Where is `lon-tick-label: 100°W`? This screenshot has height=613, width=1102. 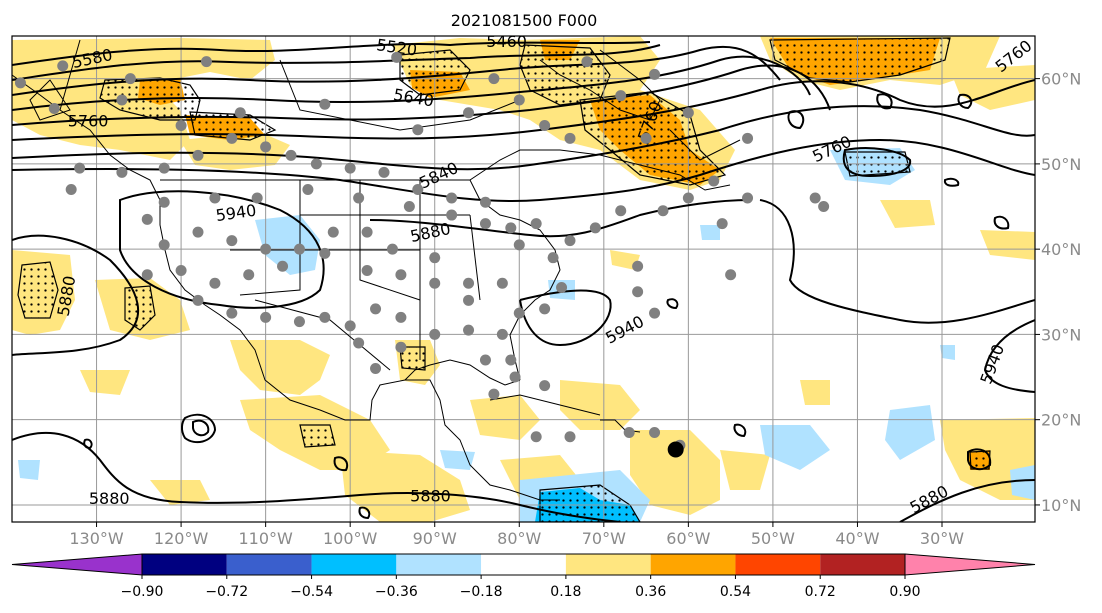
lon-tick-label: 100°W is located at coordinates (350, 538).